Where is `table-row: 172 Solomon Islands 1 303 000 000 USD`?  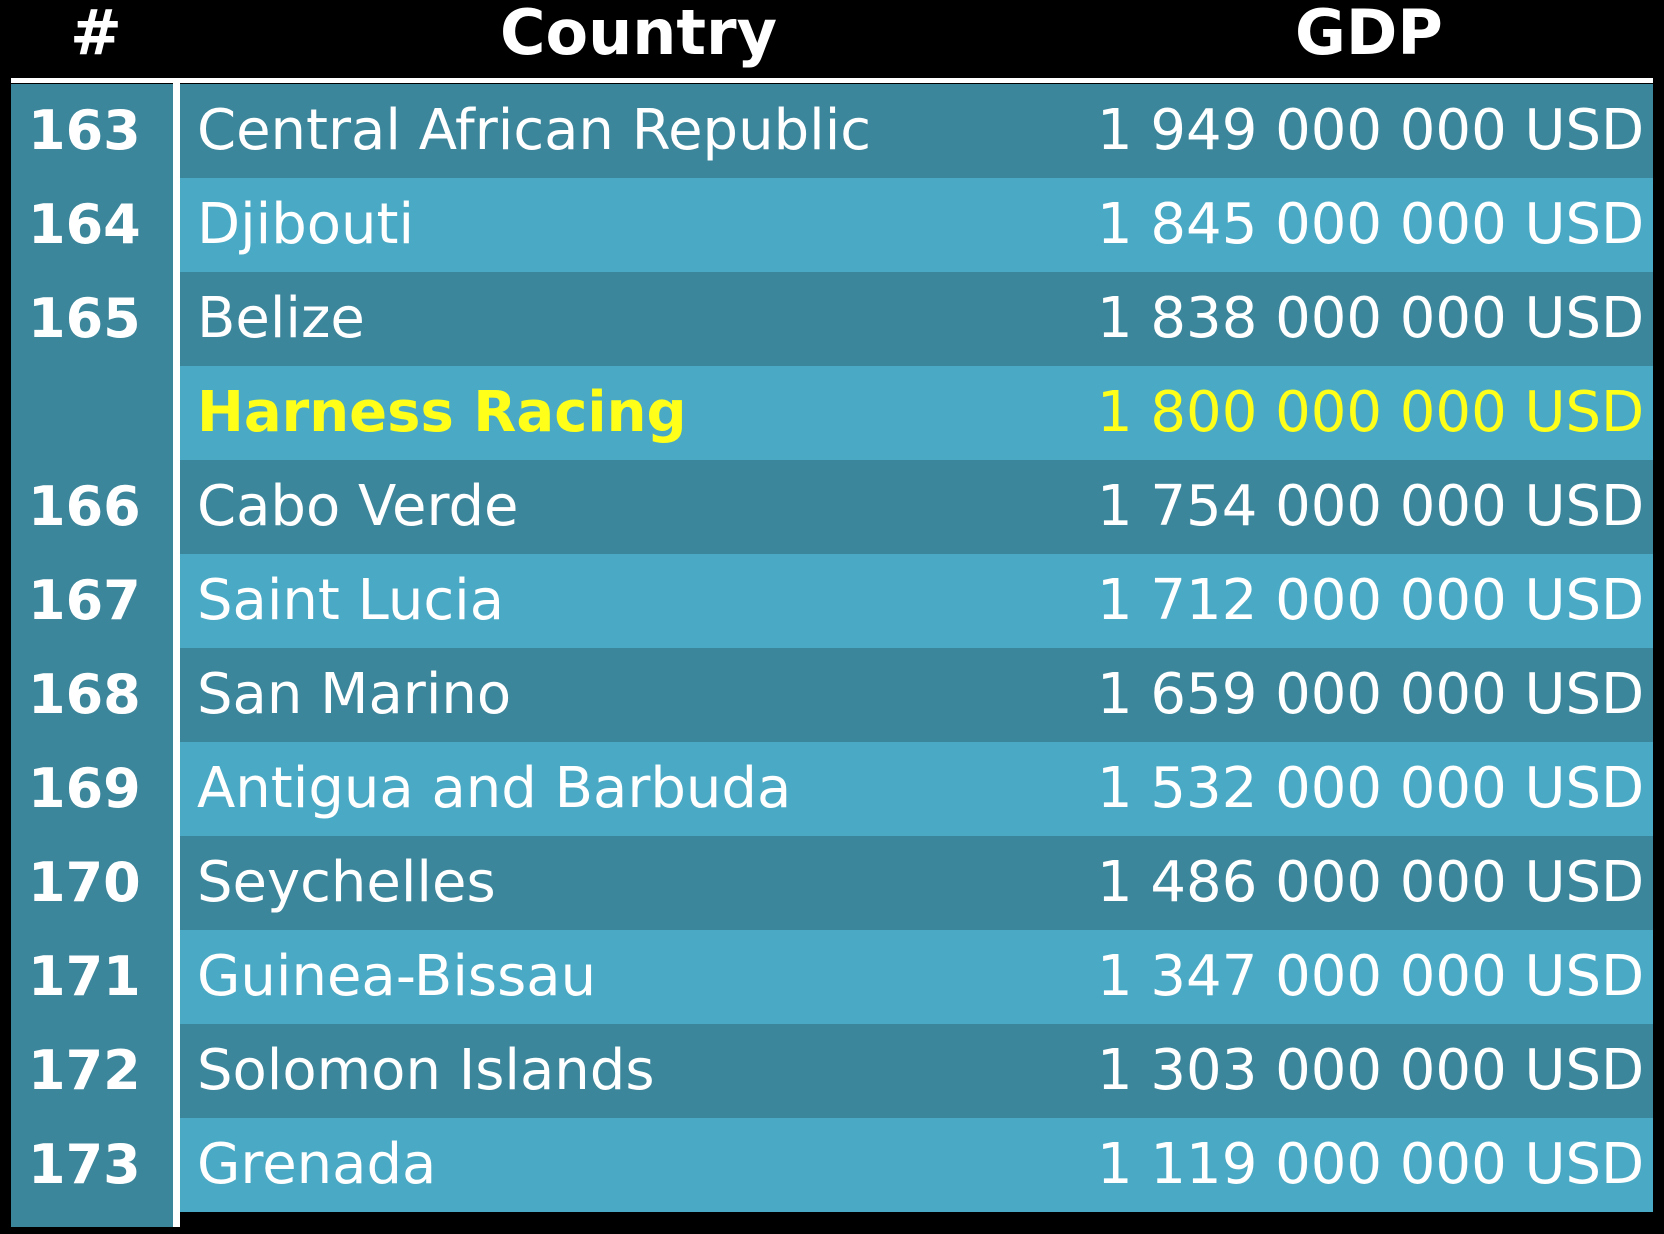 table-row: 172 Solomon Islands 1 303 000 000 USD is located at coordinates (832, 1071).